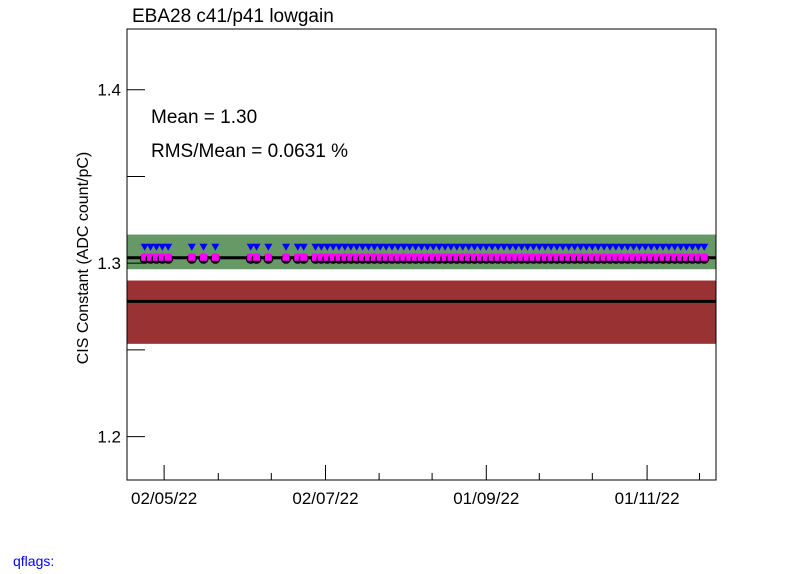 The width and height of the screenshot is (796, 574). I want to click on qflags-label: qflags:, so click(34, 561).